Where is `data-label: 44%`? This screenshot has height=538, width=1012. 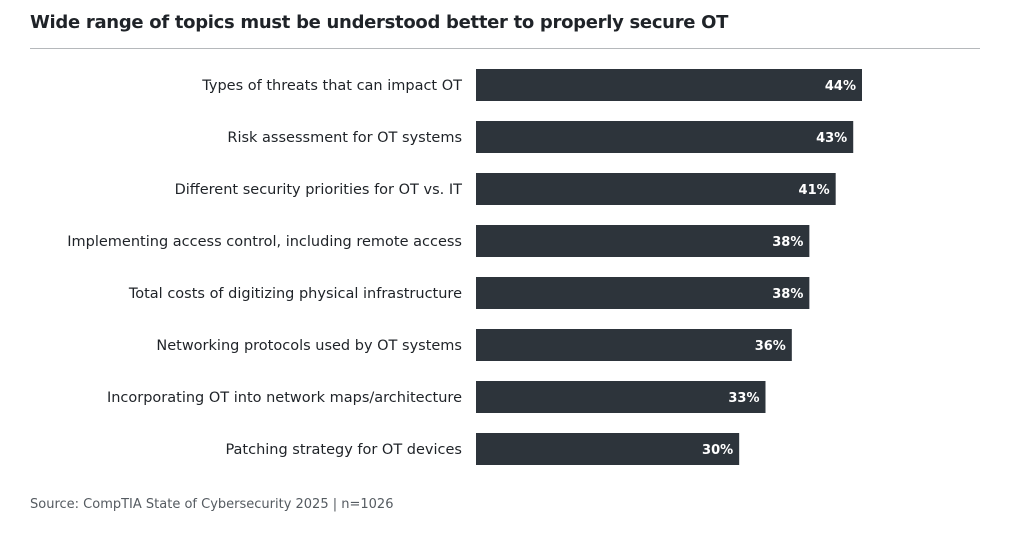
data-label: 44% is located at coordinates (840, 86).